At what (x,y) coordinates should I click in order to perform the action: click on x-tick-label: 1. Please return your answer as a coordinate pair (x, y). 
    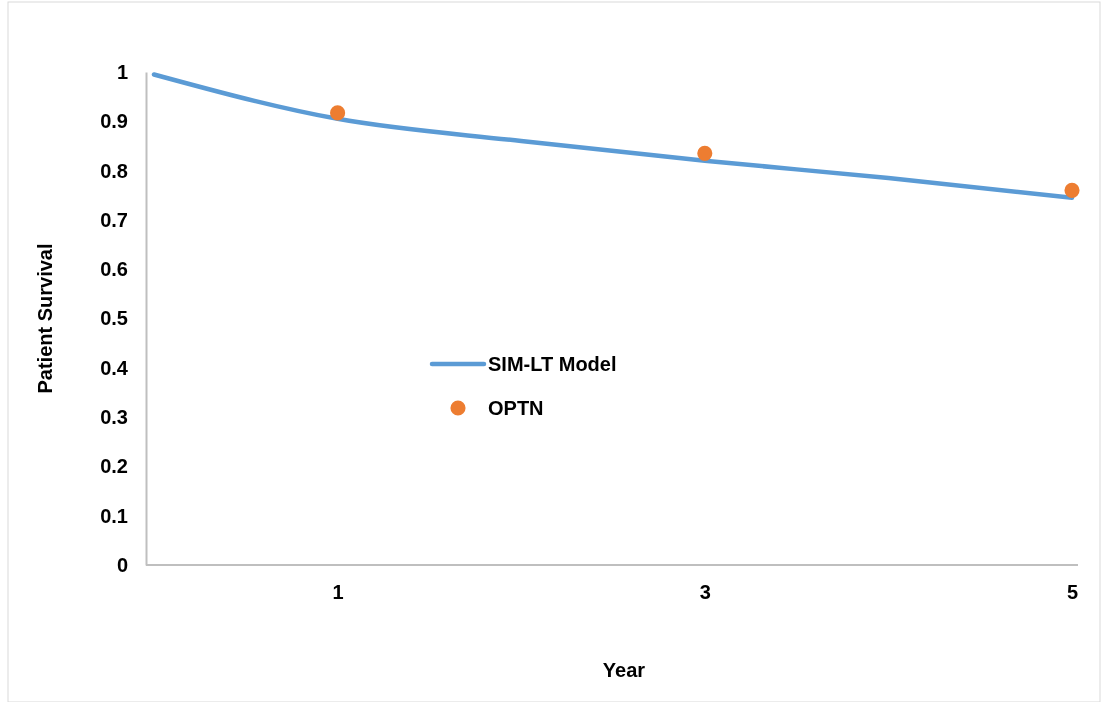
    Looking at the image, I should click on (338, 592).